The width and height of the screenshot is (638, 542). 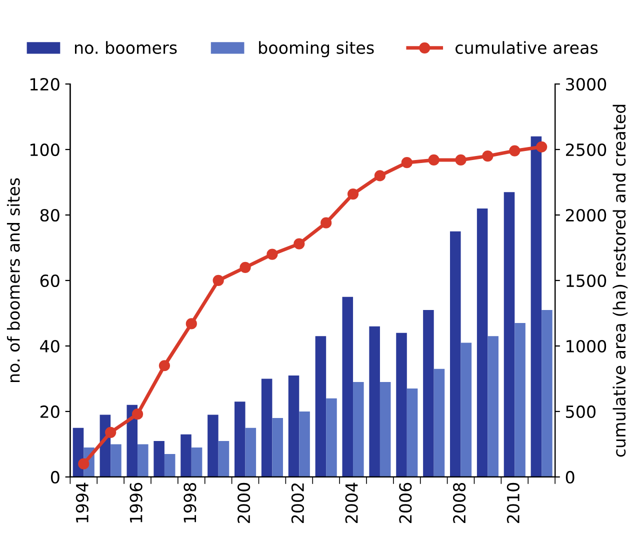 I want to click on y2-tick-label: 0, so click(x=570, y=477).